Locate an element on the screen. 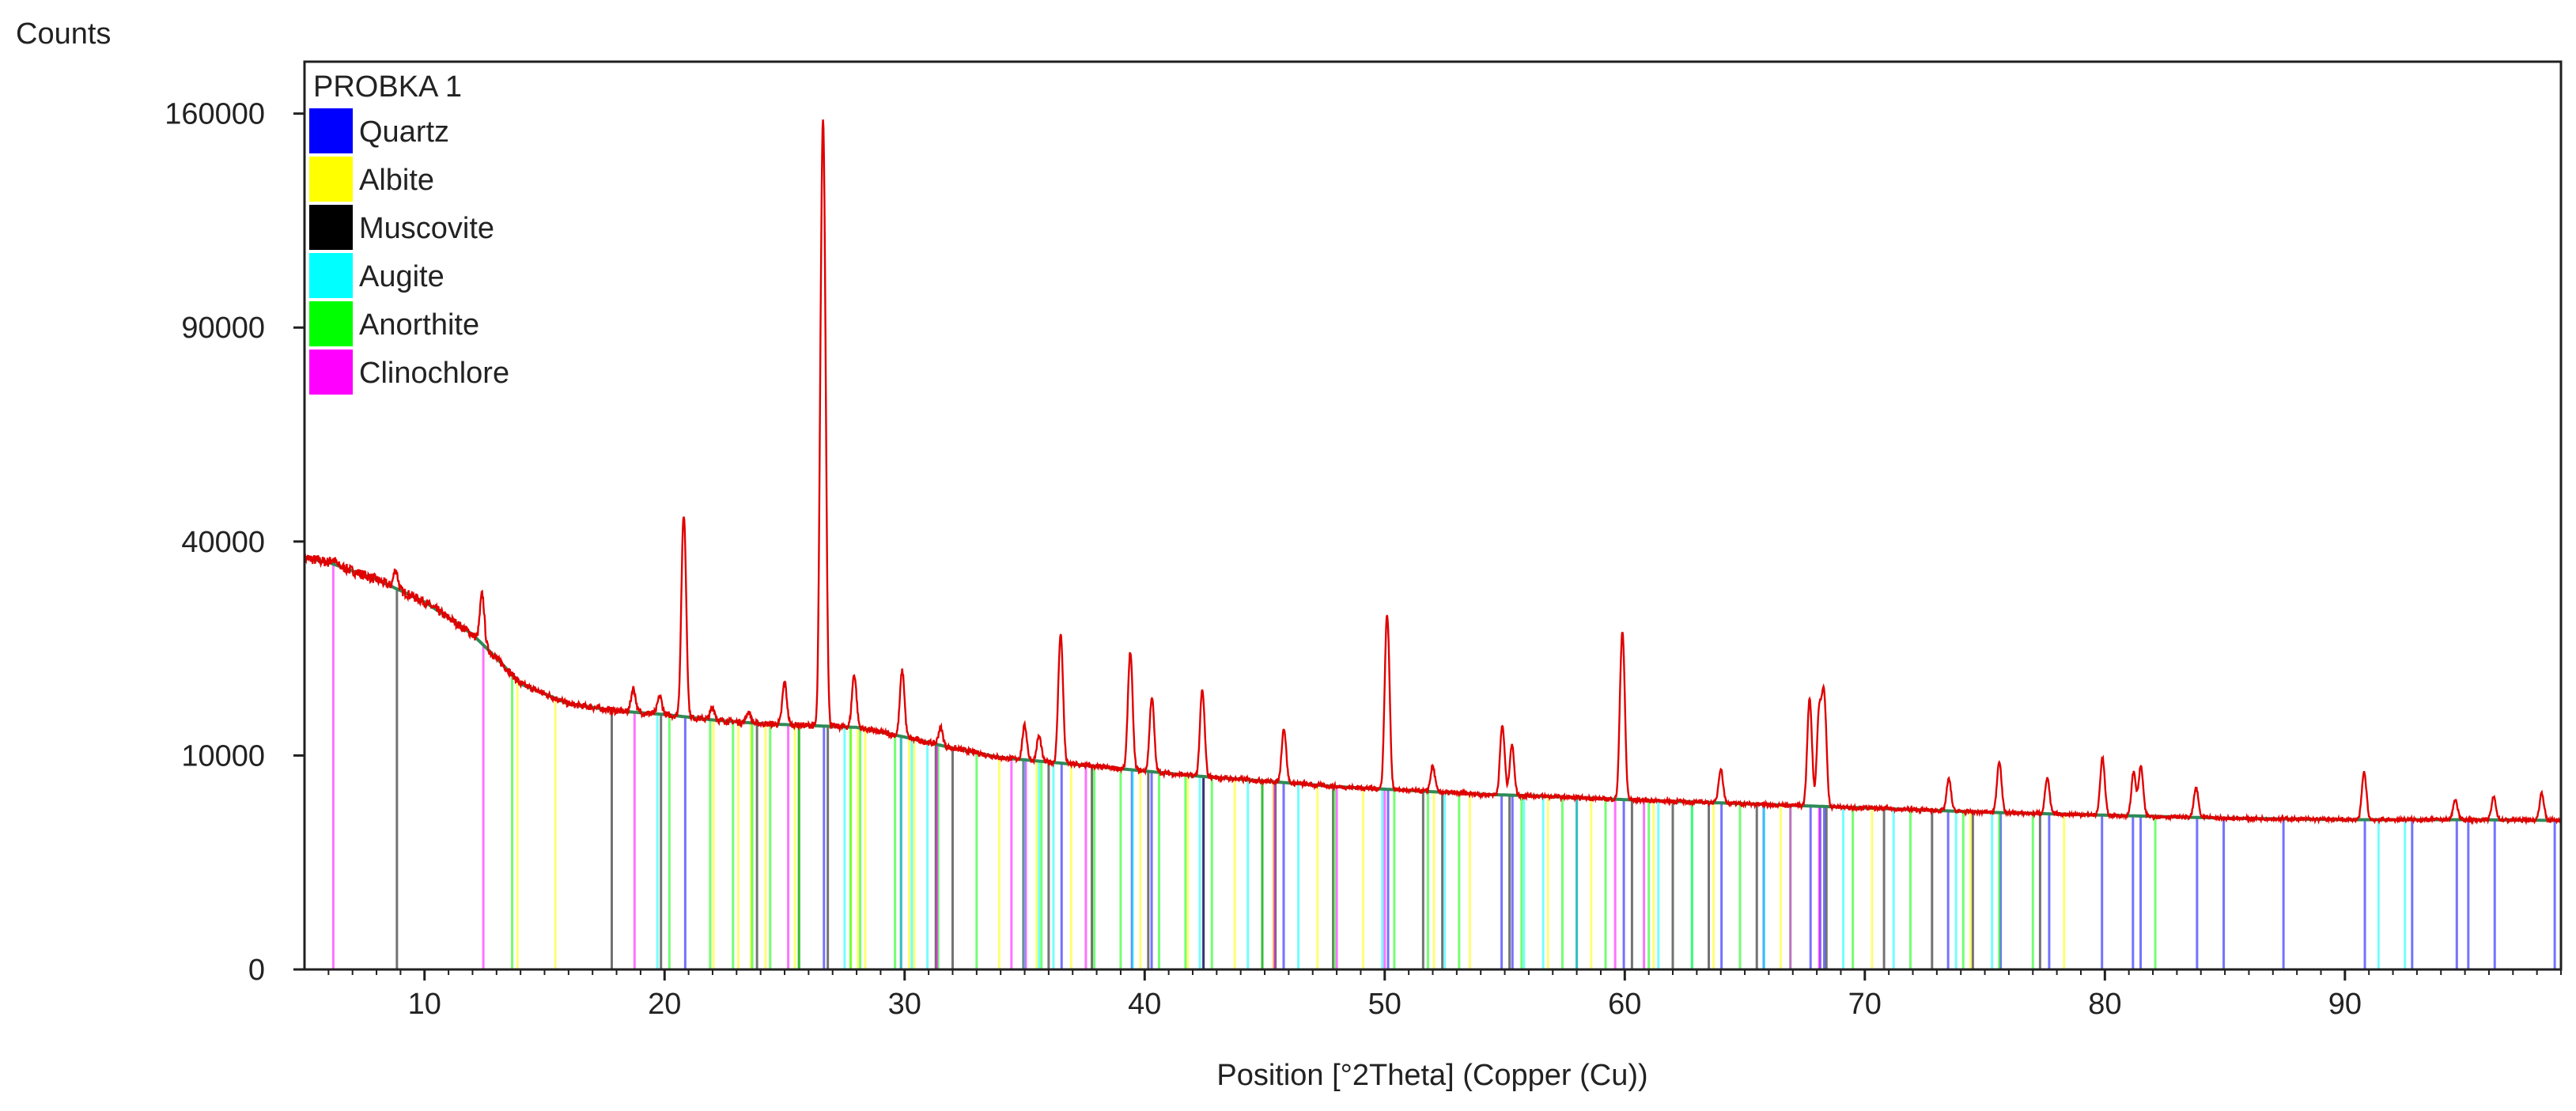 This screenshot has width=2576, height=1111. y-tick-label: 10000 is located at coordinates (223, 756).